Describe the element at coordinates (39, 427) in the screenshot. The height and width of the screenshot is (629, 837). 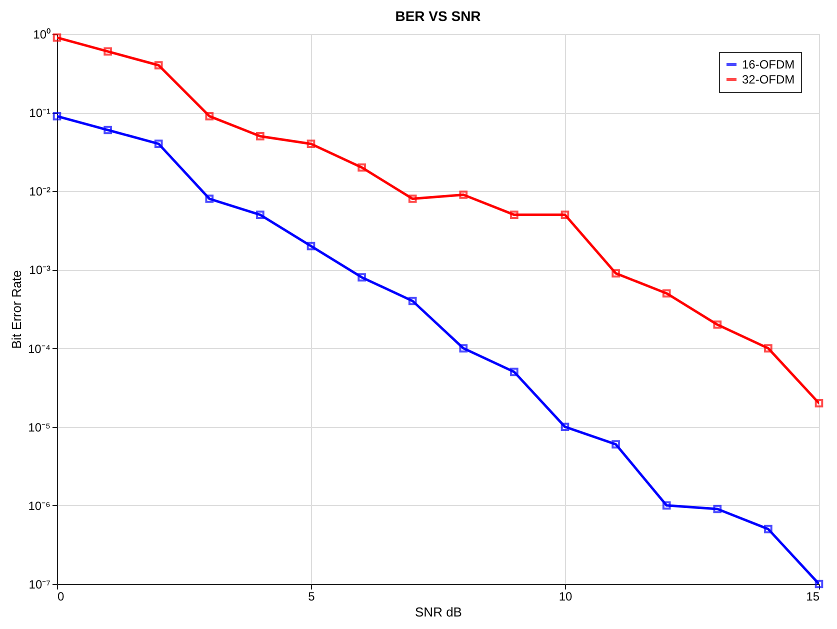
I see `y-tick-label: 10⁻⁵` at that location.